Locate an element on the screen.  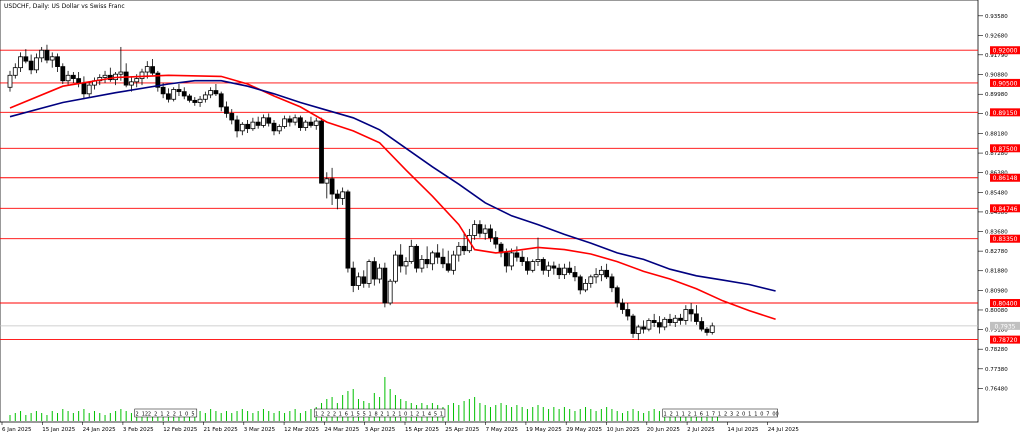
x-tick-label: 12 Feb 2025 is located at coordinates (180, 430).